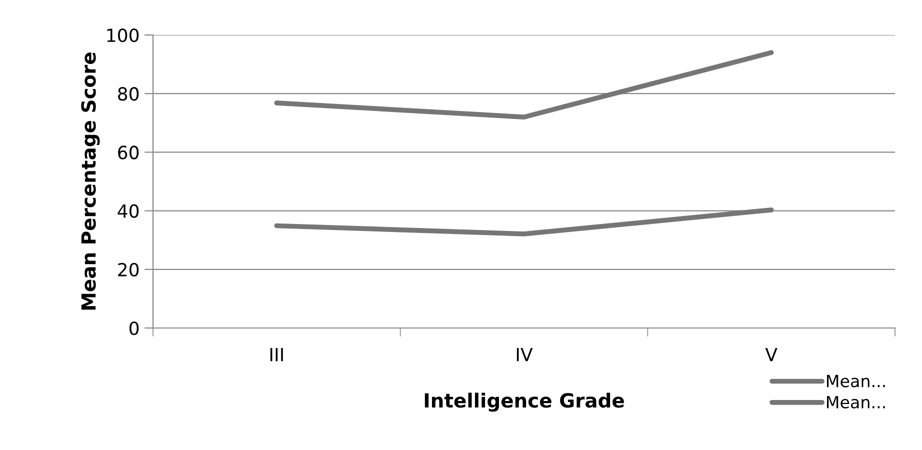 The height and width of the screenshot is (450, 922). I want to click on y-tick-label: 20, so click(128, 269).